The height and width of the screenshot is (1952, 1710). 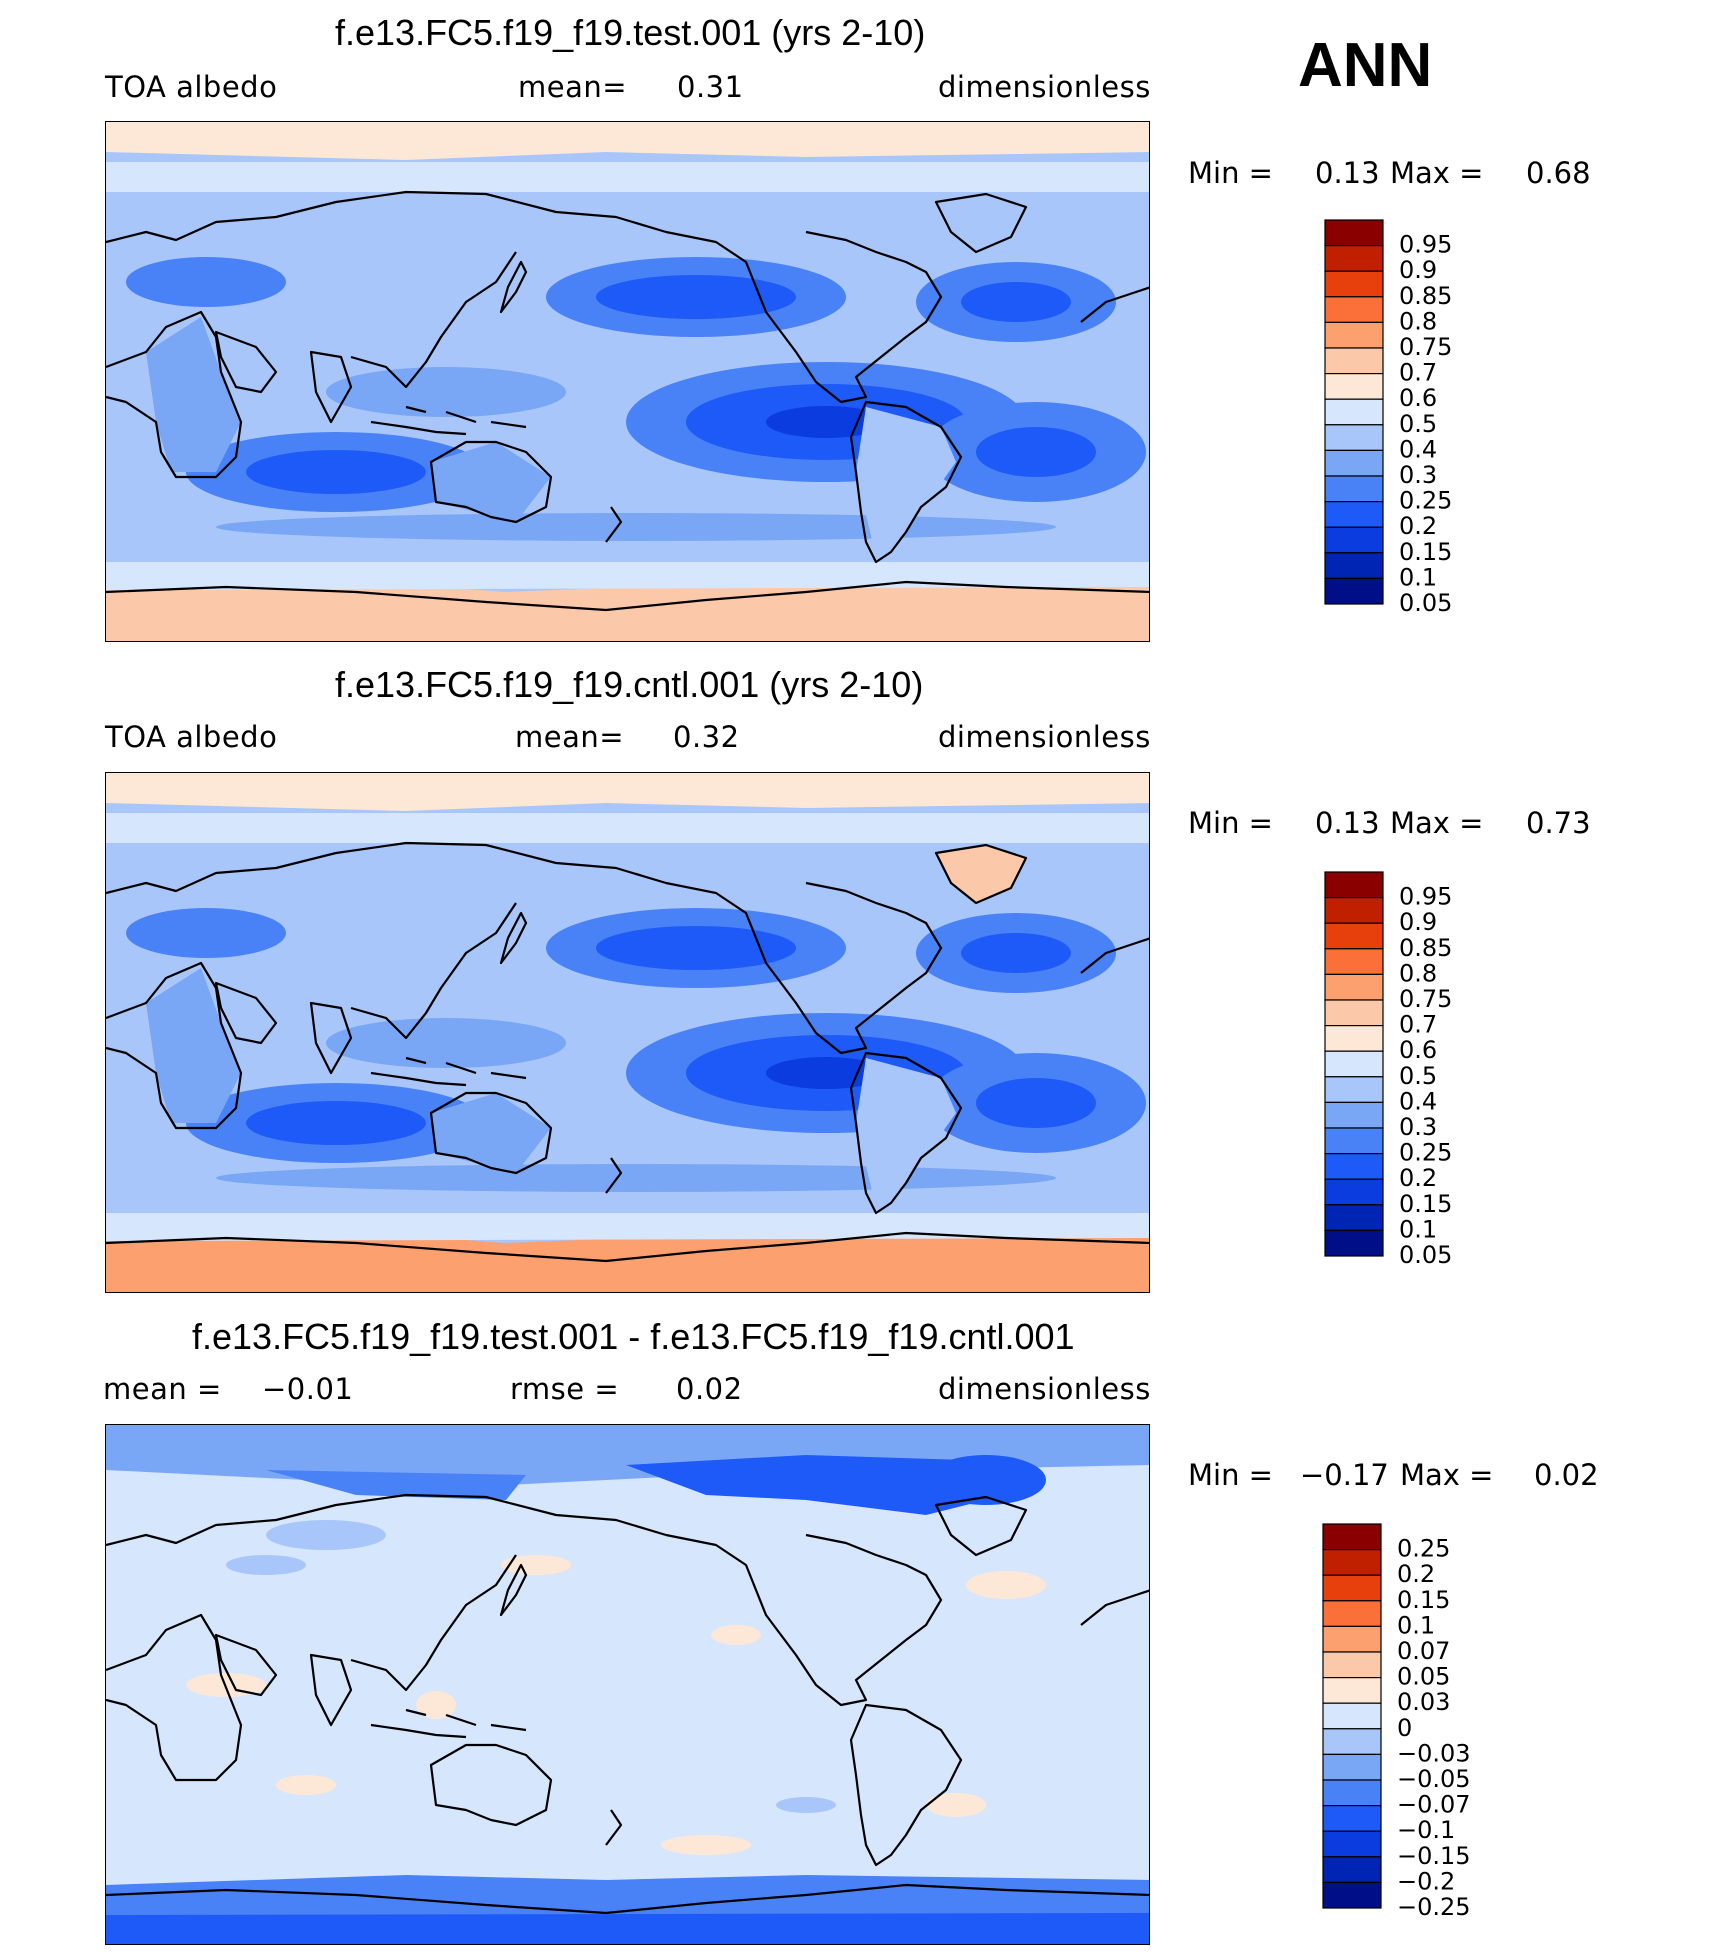 I want to click on colorbar-label: 0.3, so click(x=1418, y=475).